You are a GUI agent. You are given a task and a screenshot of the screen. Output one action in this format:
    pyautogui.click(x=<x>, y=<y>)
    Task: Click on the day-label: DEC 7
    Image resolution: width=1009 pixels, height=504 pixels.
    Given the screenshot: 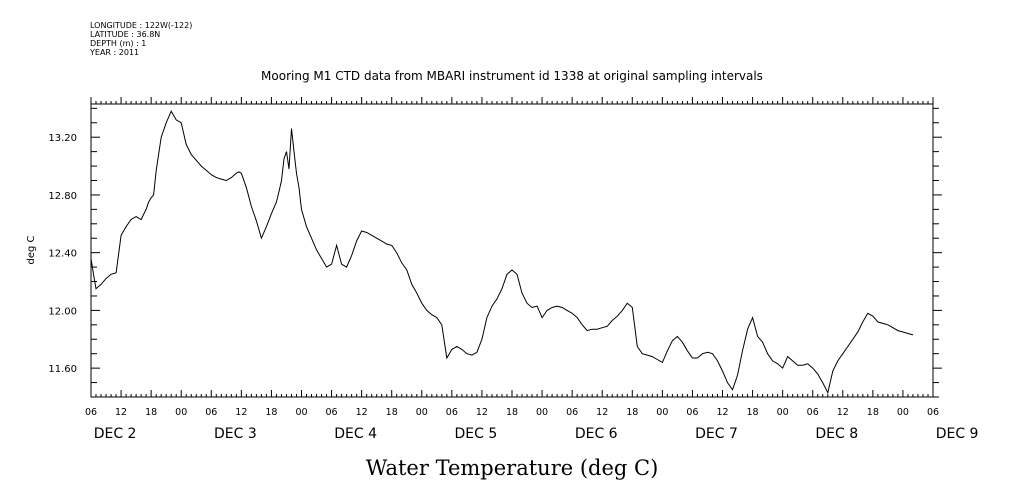 What is the action you would take?
    pyautogui.click(x=716, y=434)
    